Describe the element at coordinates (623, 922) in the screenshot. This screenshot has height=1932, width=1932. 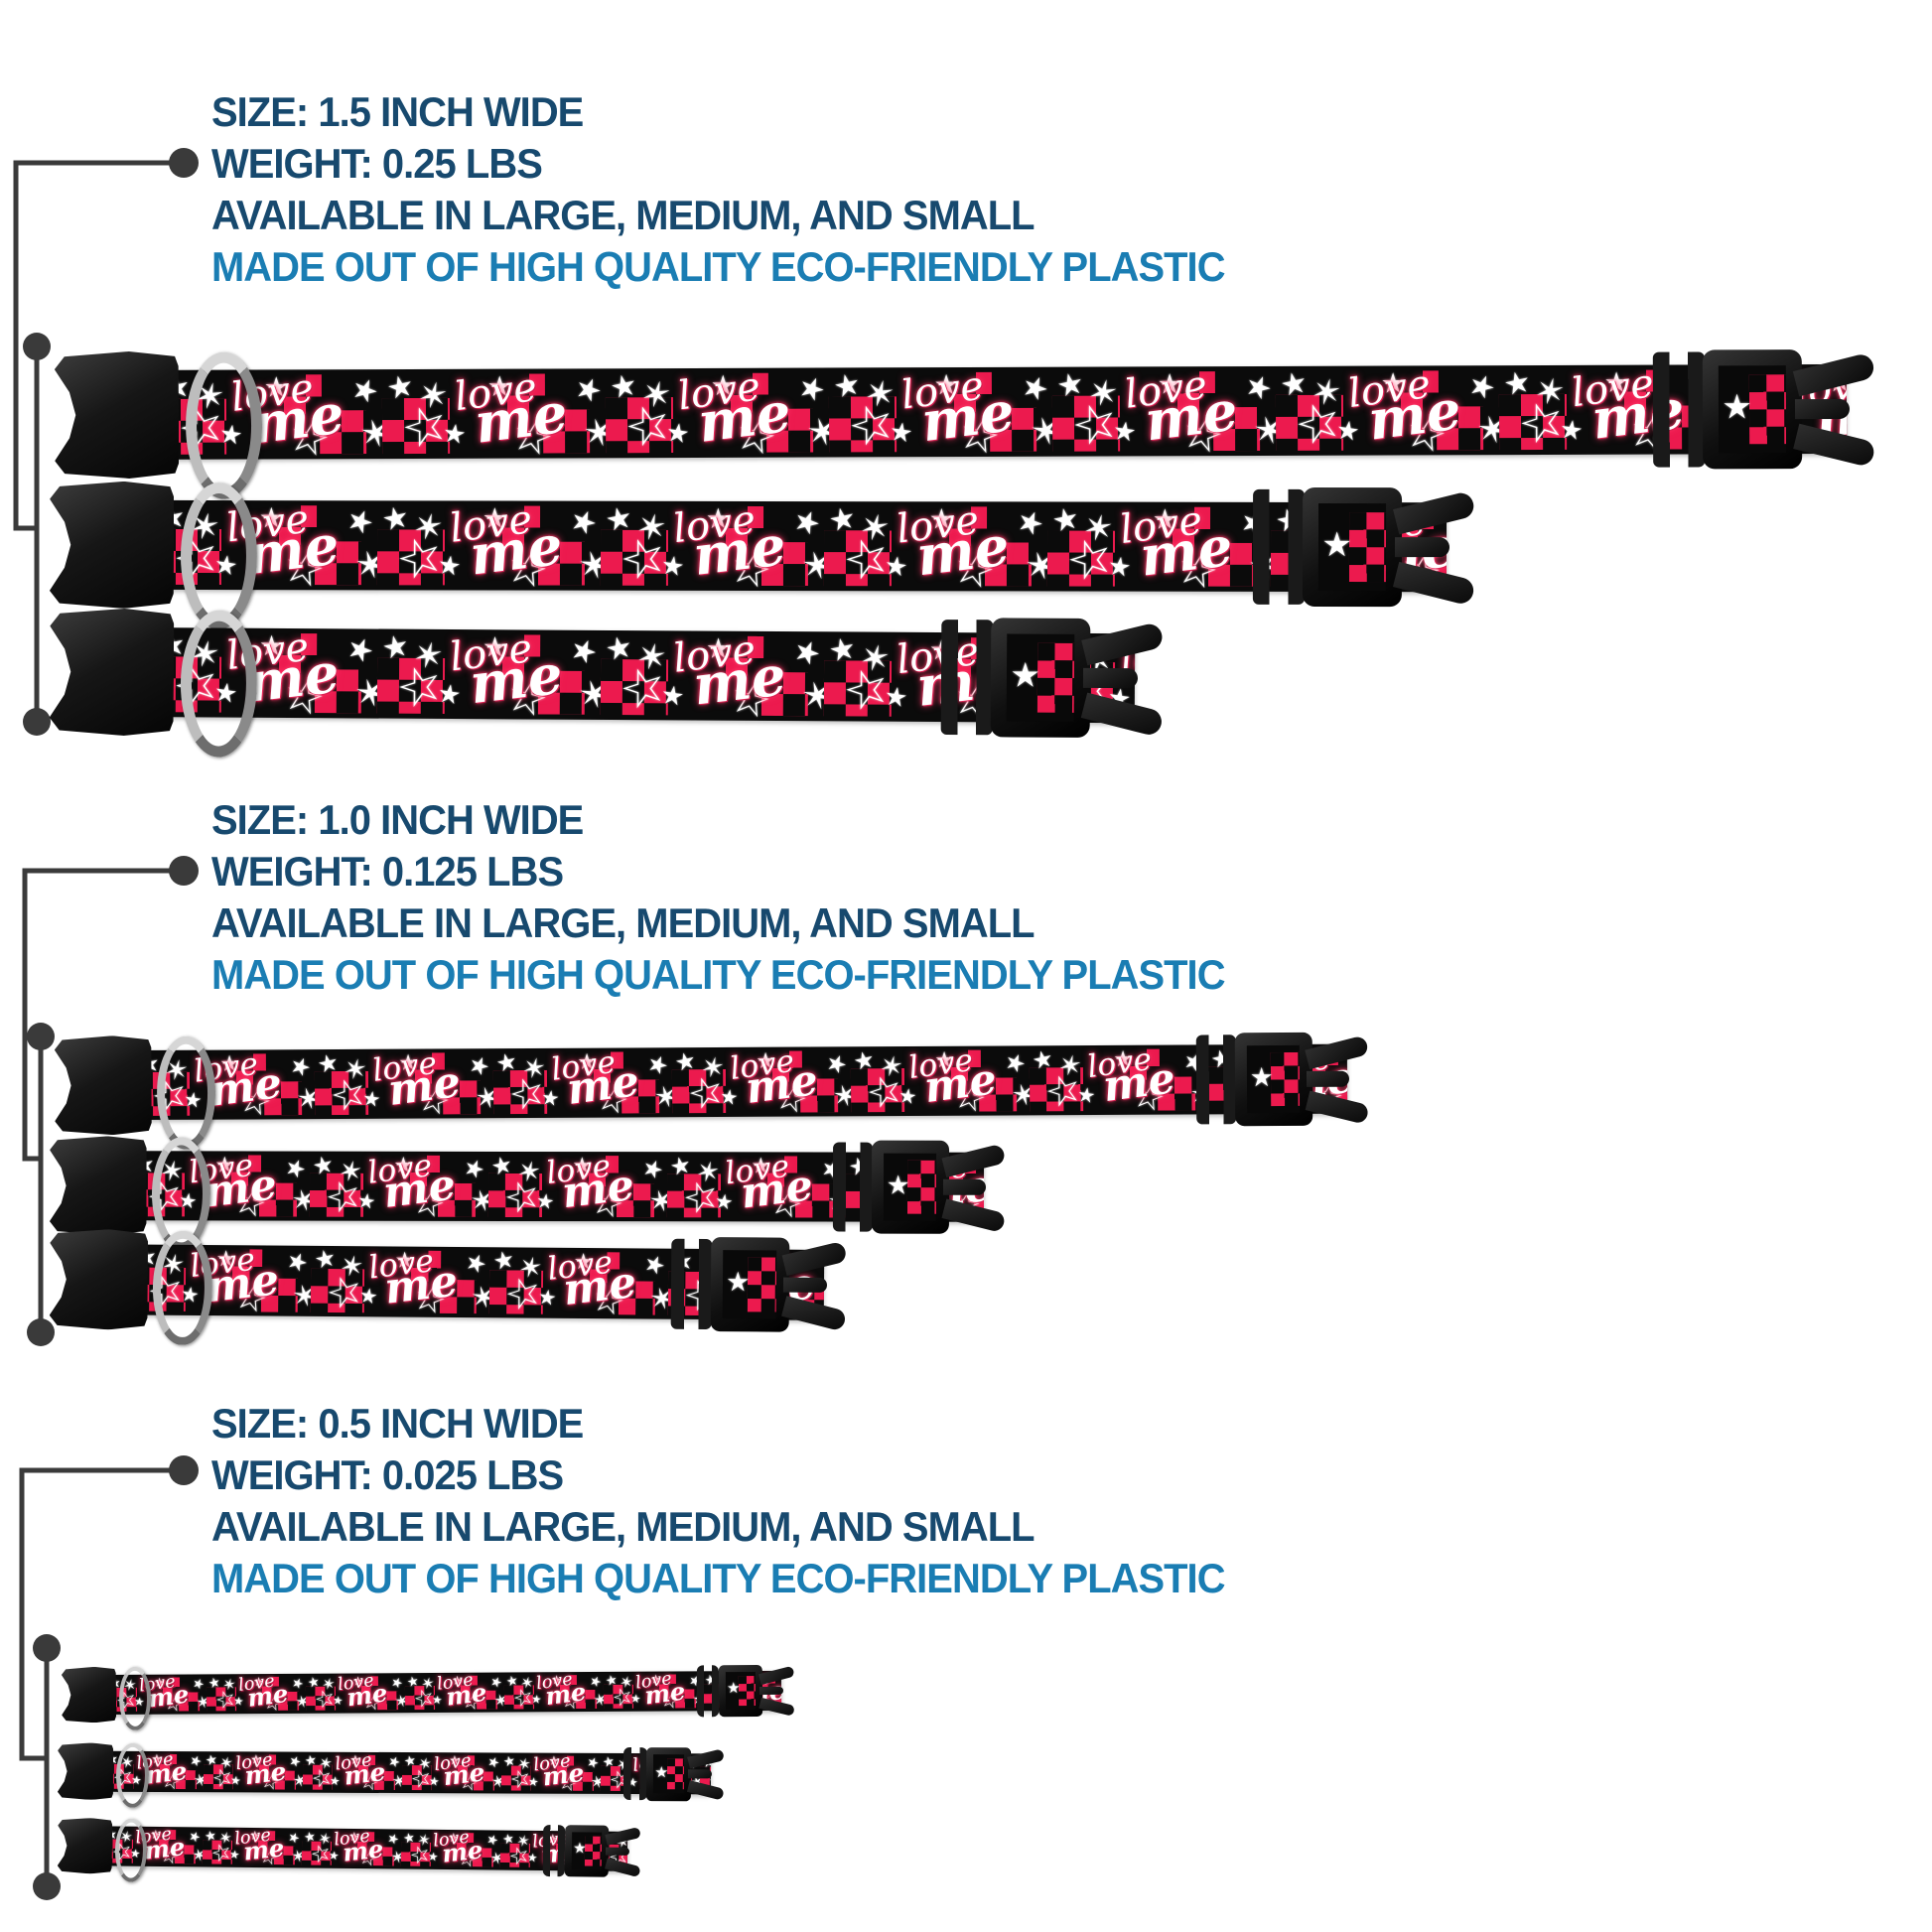
I see `availability-label: AVAILABLE IN LARGE, MEDIUM, AND SMALL` at that location.